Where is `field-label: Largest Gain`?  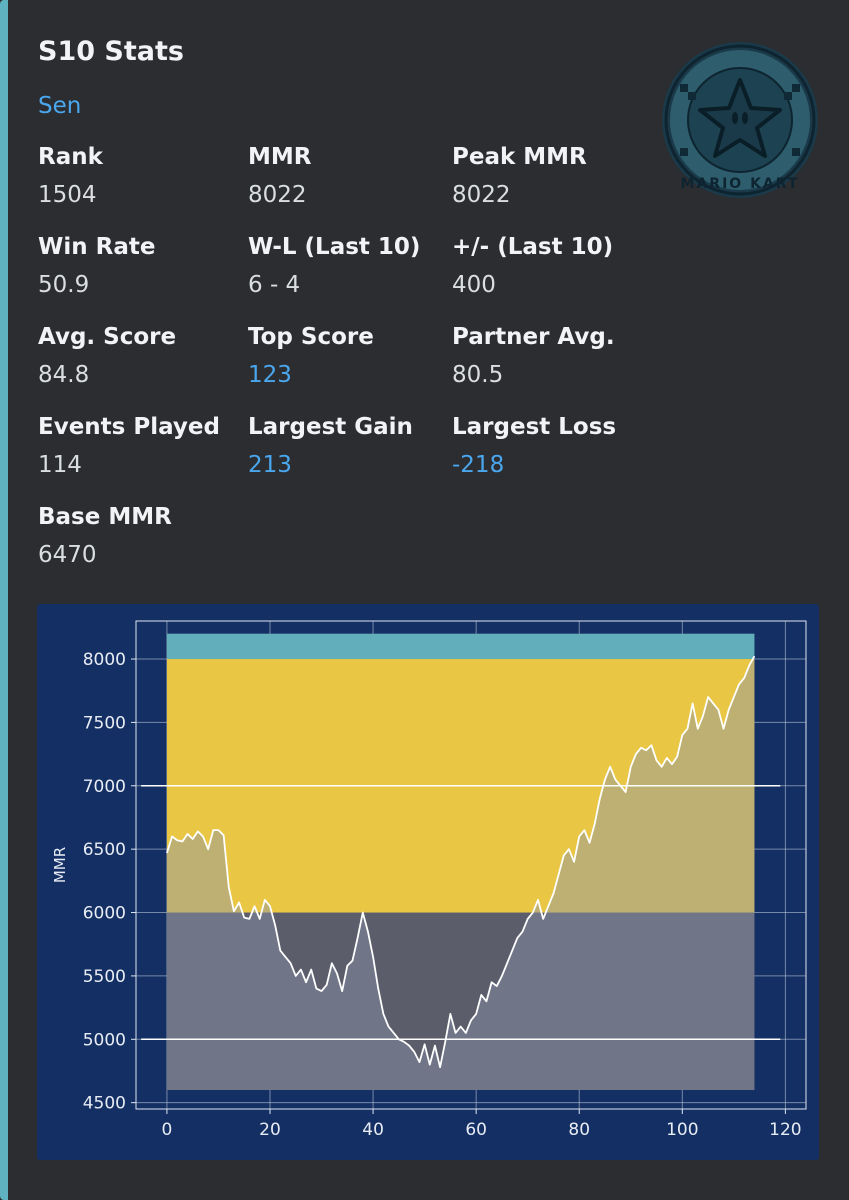 field-label: Largest Gain is located at coordinates (330, 427).